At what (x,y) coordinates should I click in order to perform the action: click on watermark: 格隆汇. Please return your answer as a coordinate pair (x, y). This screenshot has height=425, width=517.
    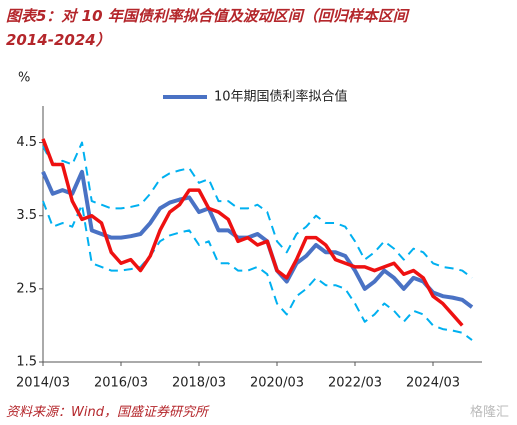
    Looking at the image, I should click on (489, 412).